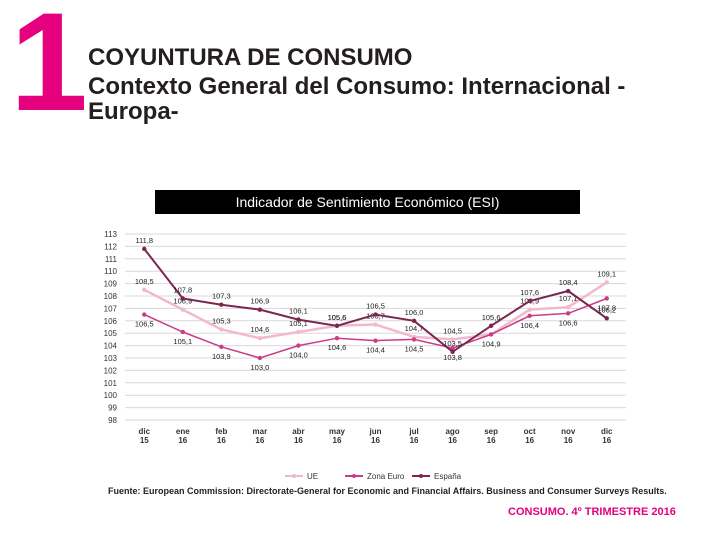 Image resolution: width=720 pixels, height=540 pixels. I want to click on x-tick-label: sep 16, so click(491, 436).